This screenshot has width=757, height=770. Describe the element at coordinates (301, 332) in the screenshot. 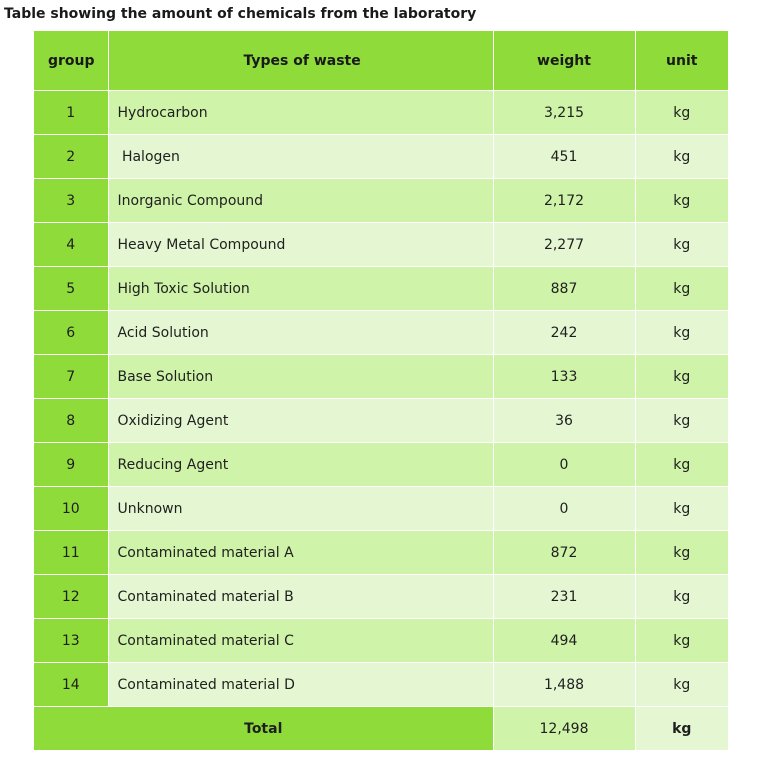

I see `type-cell: Acid Solution` at that location.